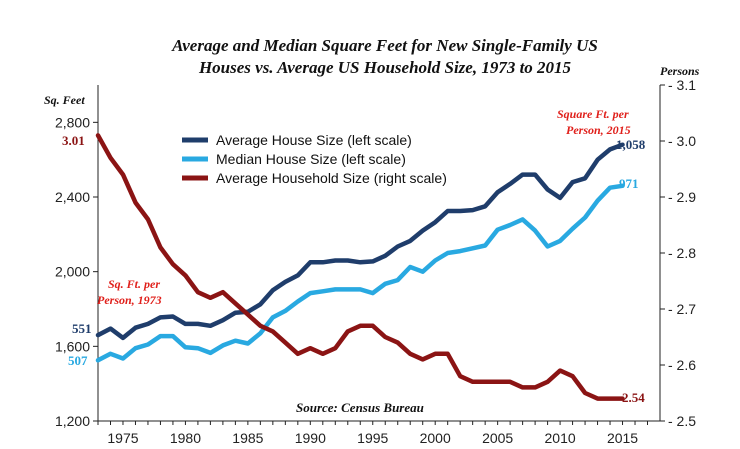 Image resolution: width=740 pixels, height=449 pixels. Describe the element at coordinates (64, 100) in the screenshot. I see `left-axis-label: Sq. Feet` at that location.